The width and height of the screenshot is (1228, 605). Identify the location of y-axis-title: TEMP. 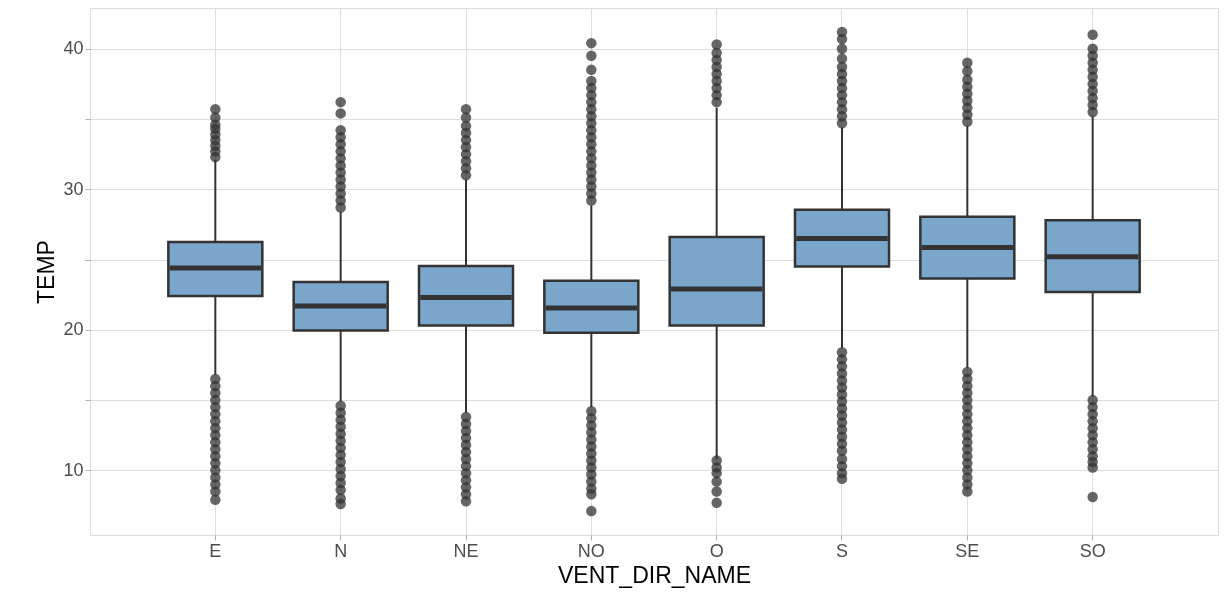
(46, 272).